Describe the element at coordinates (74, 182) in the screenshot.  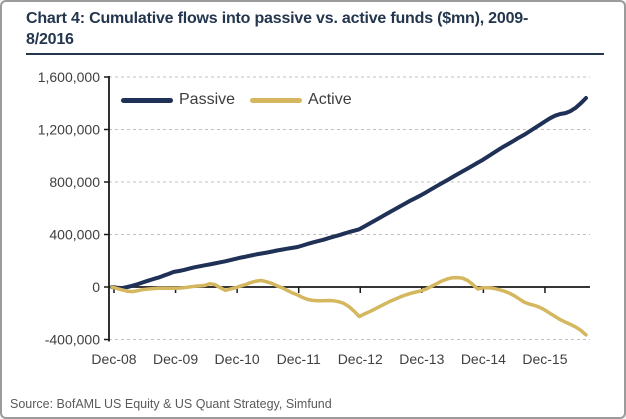
I see `y-tick-label: 800,000` at that location.